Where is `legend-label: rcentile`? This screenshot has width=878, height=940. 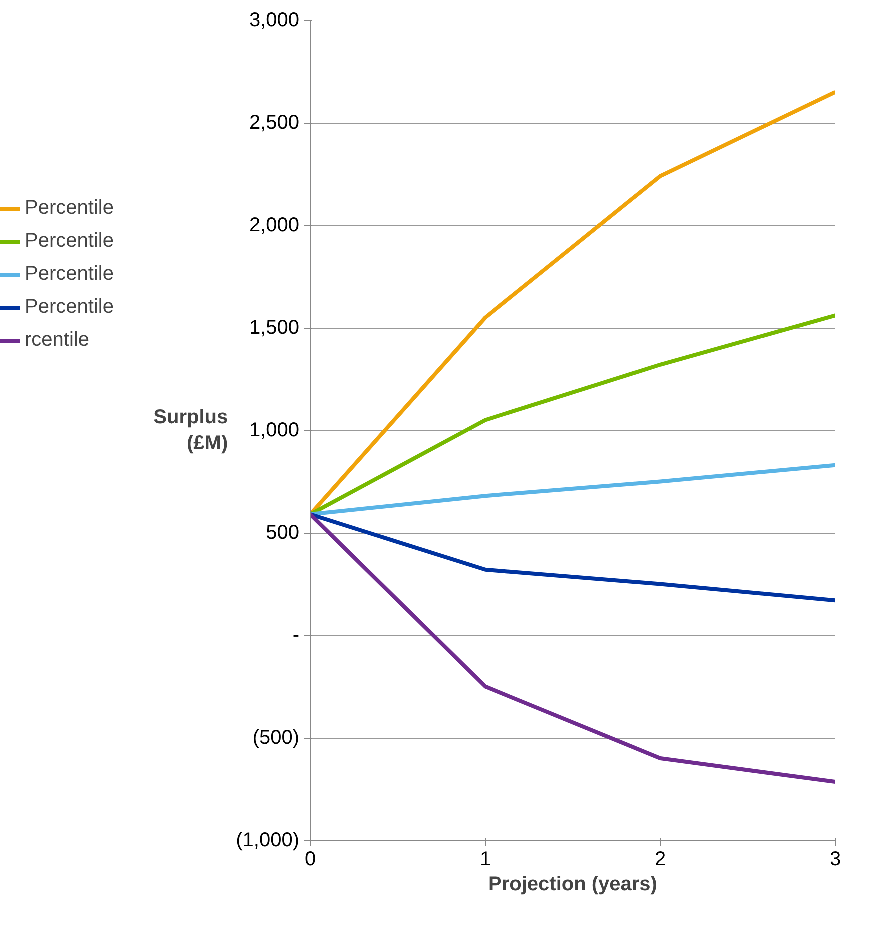 legend-label: rcentile is located at coordinates (57, 340).